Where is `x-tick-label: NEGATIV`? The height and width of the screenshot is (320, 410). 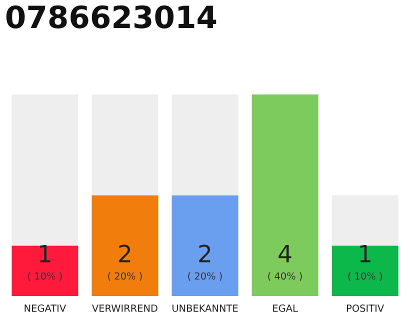
x-tick-label: NEGATIV is located at coordinates (45, 308).